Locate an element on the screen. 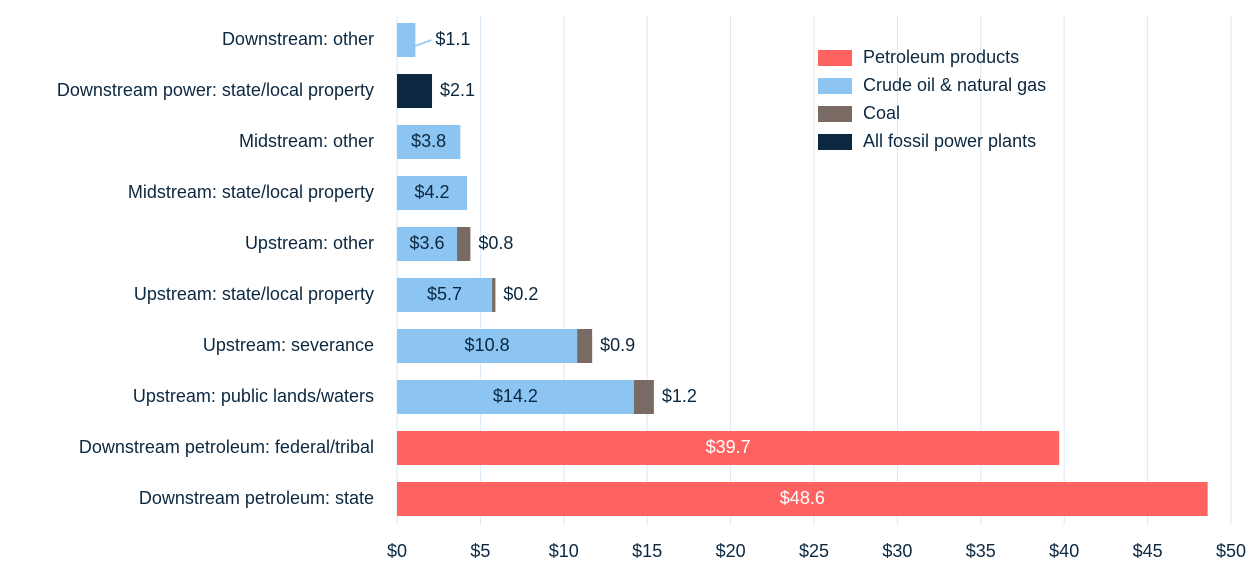 Image resolution: width=1252 pixels, height=565 pixels. x-tick-label: $45 is located at coordinates (1148, 551).